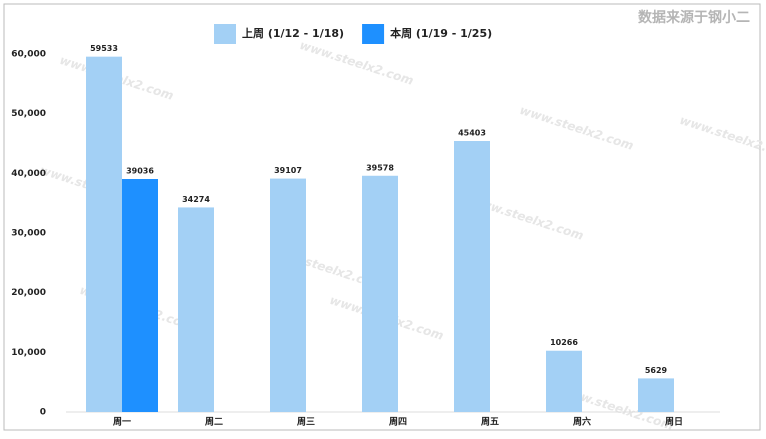 The height and width of the screenshot is (439, 766). What do you see at coordinates (122, 422) in the screenshot?
I see `x-tick-label: 周一` at bounding box center [122, 422].